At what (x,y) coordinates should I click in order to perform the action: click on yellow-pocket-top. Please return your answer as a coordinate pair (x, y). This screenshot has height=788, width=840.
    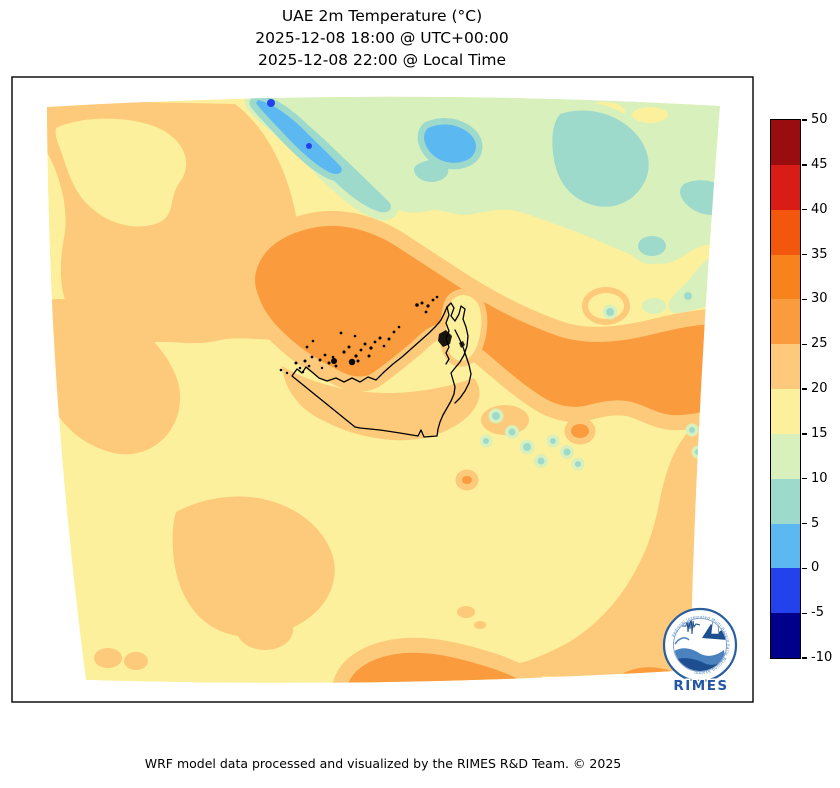
    Looking at the image, I should click on (650, 115).